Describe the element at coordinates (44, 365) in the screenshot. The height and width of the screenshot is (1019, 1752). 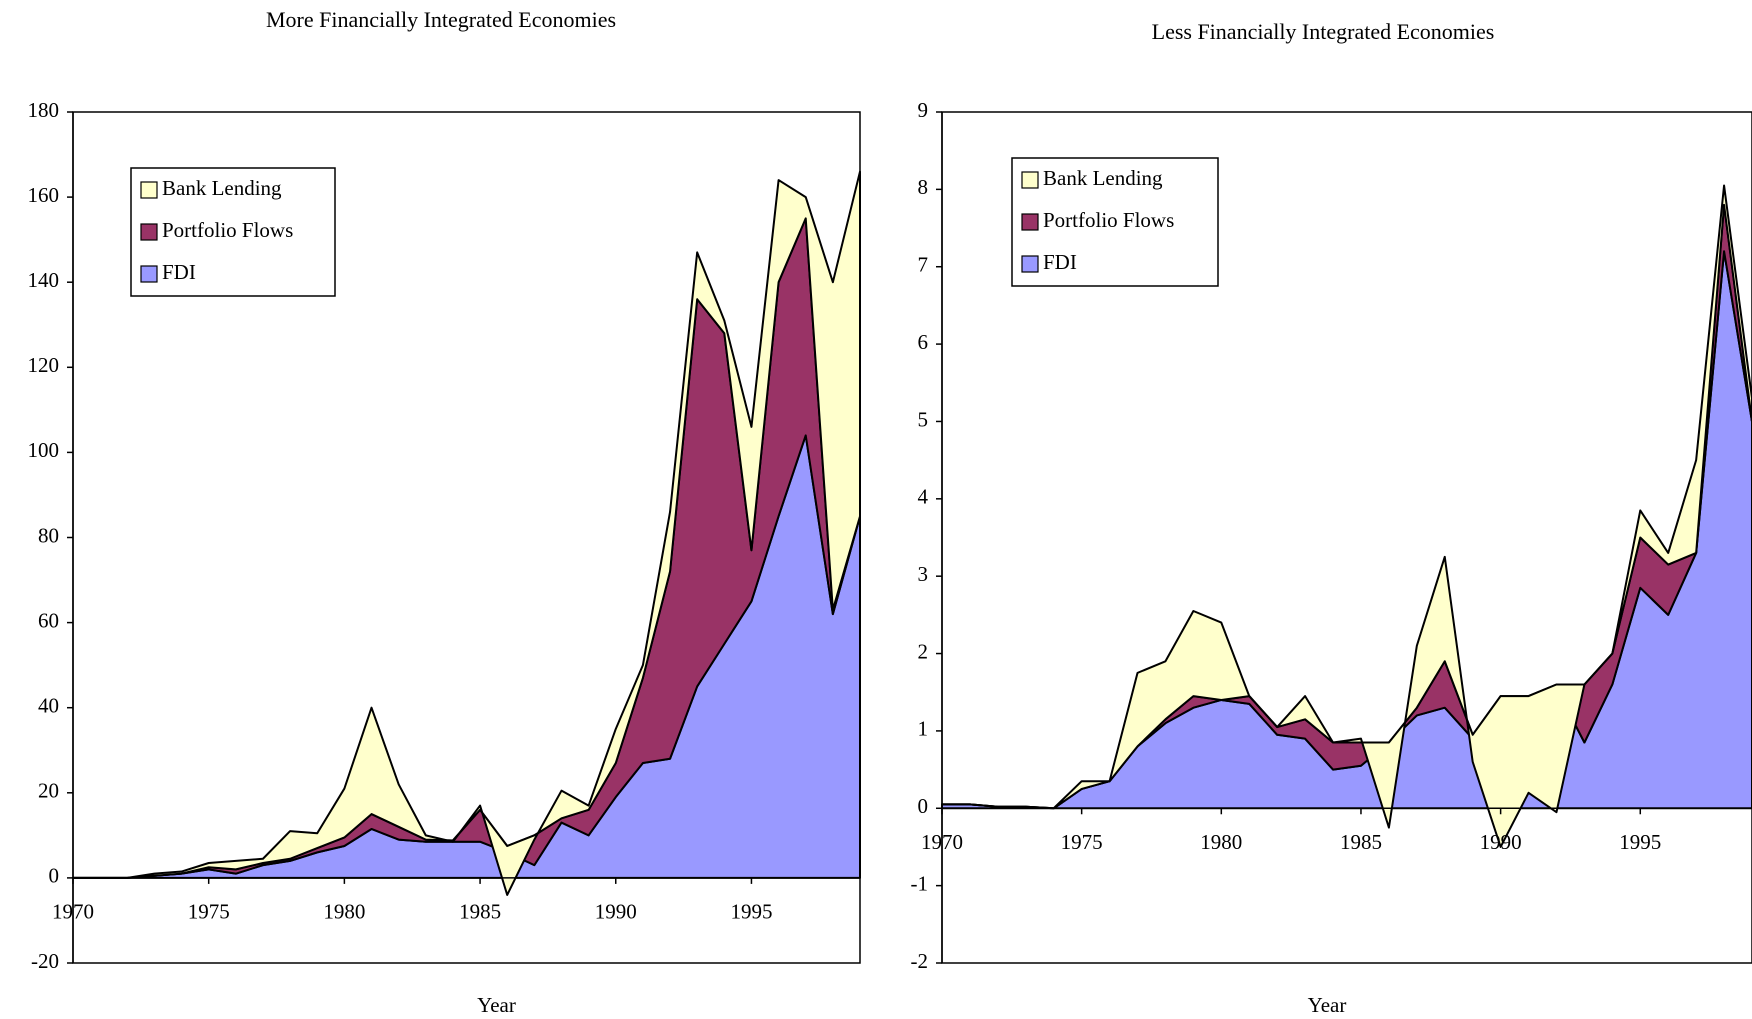
I see `y-tick-label: 120` at that location.